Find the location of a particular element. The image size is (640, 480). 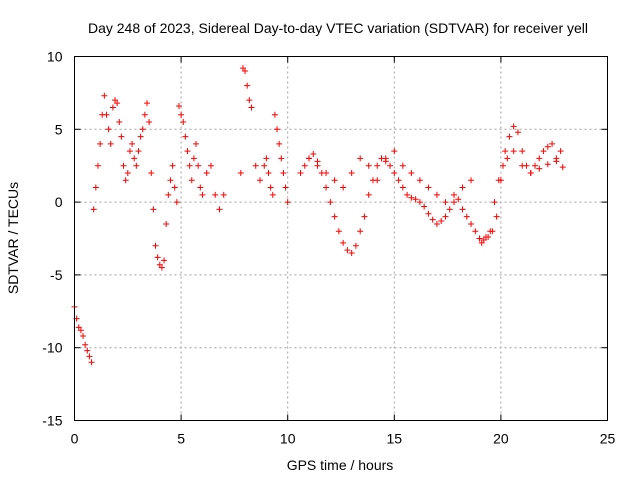

x-axis-label: GPS time / hours is located at coordinates (340, 465).